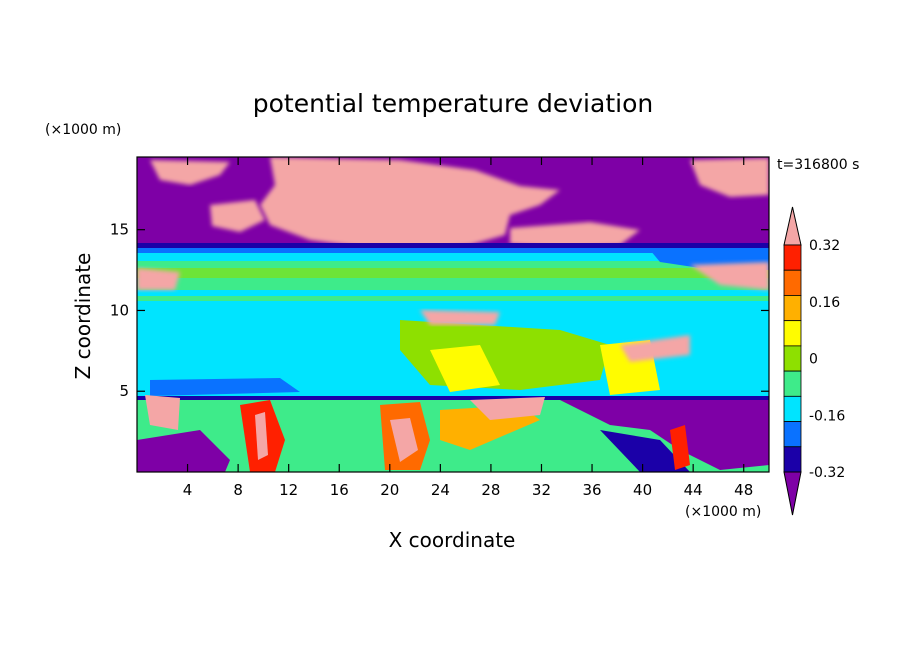 The image size is (904, 654). What do you see at coordinates (642, 490) in the screenshot?
I see `x-tick-label: 40` at bounding box center [642, 490].